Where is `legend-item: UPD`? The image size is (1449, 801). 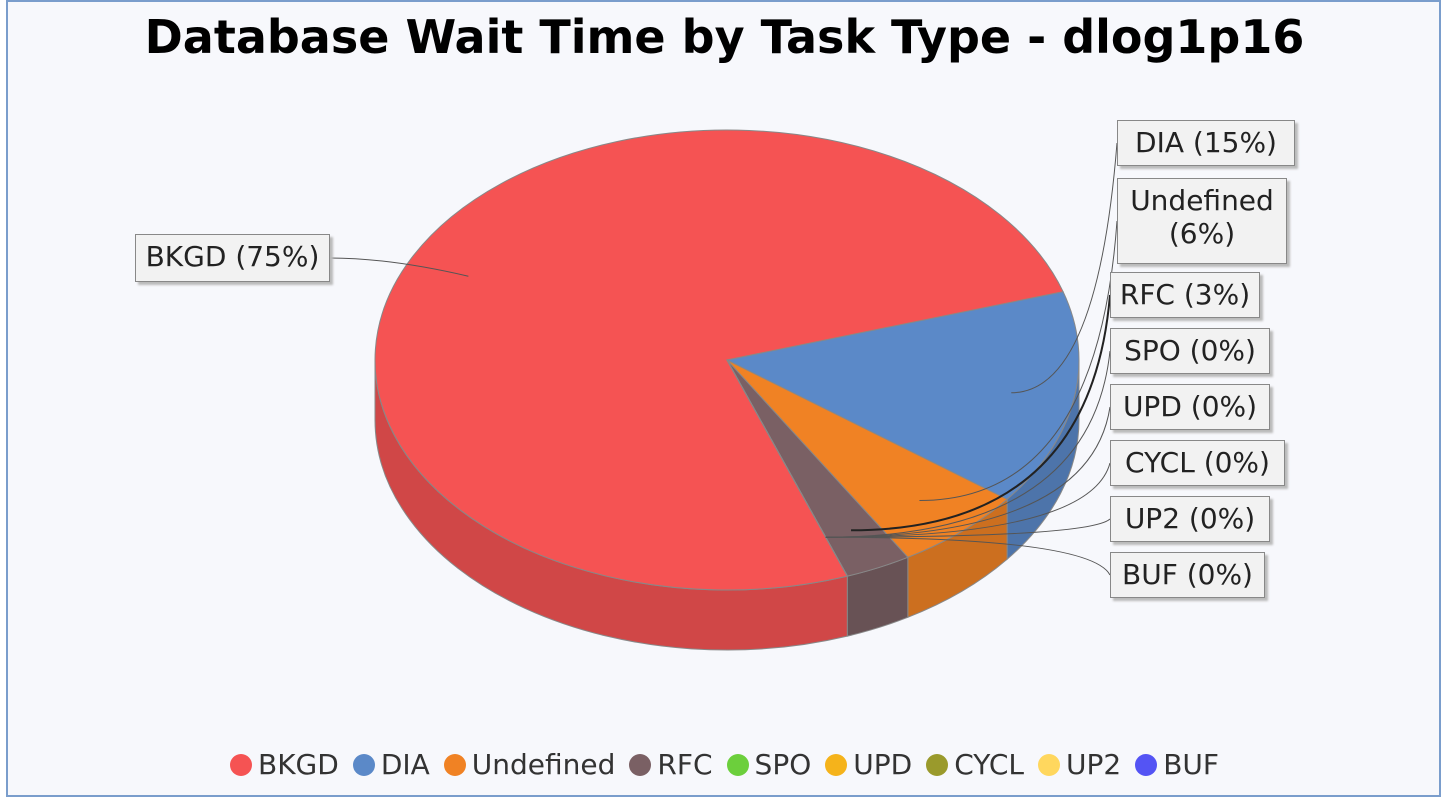 legend-item: UPD is located at coordinates (868, 764).